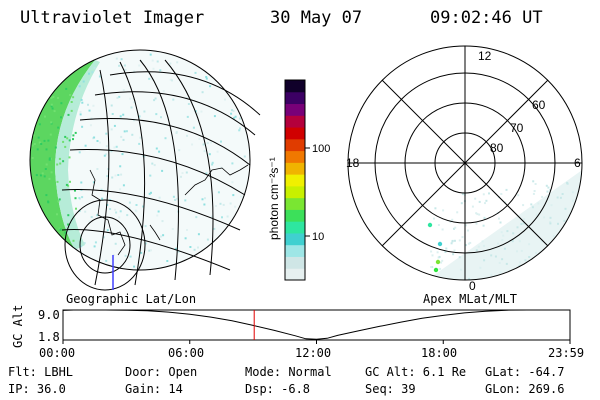  What do you see at coordinates (517, 128) in the screenshot?
I see `mlat-label-70: 70` at bounding box center [517, 128].